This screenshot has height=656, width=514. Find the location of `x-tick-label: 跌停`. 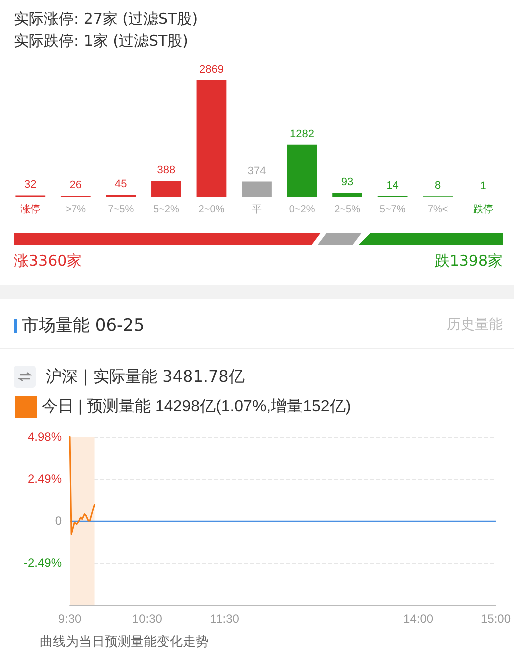

x-tick-label: 跌停 is located at coordinates (483, 210).